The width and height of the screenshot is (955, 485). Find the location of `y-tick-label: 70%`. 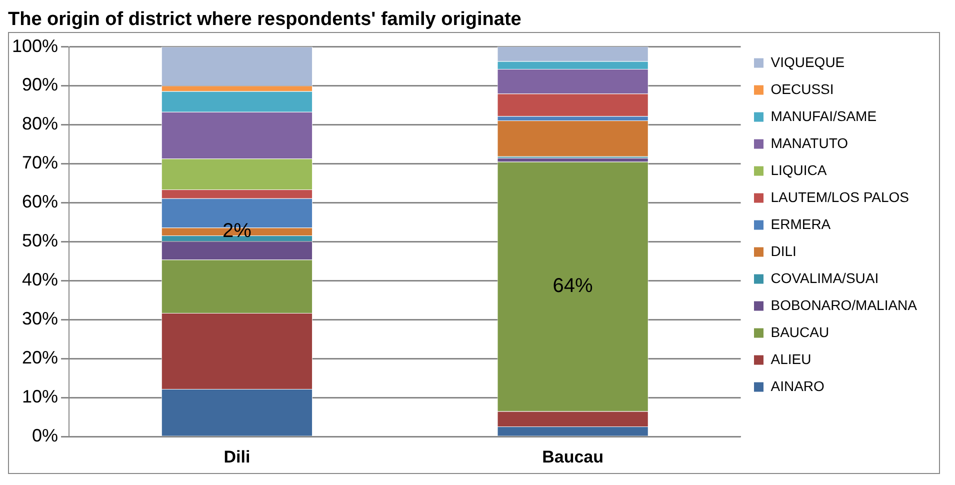

y-tick-label: 70% is located at coordinates (40, 162).